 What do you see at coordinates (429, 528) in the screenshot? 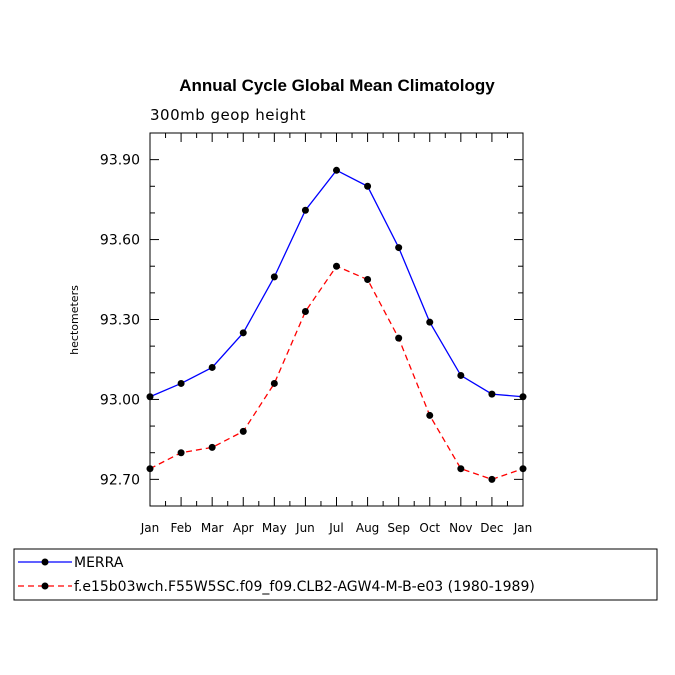
I see `x-tick-label: Oct` at bounding box center [429, 528].